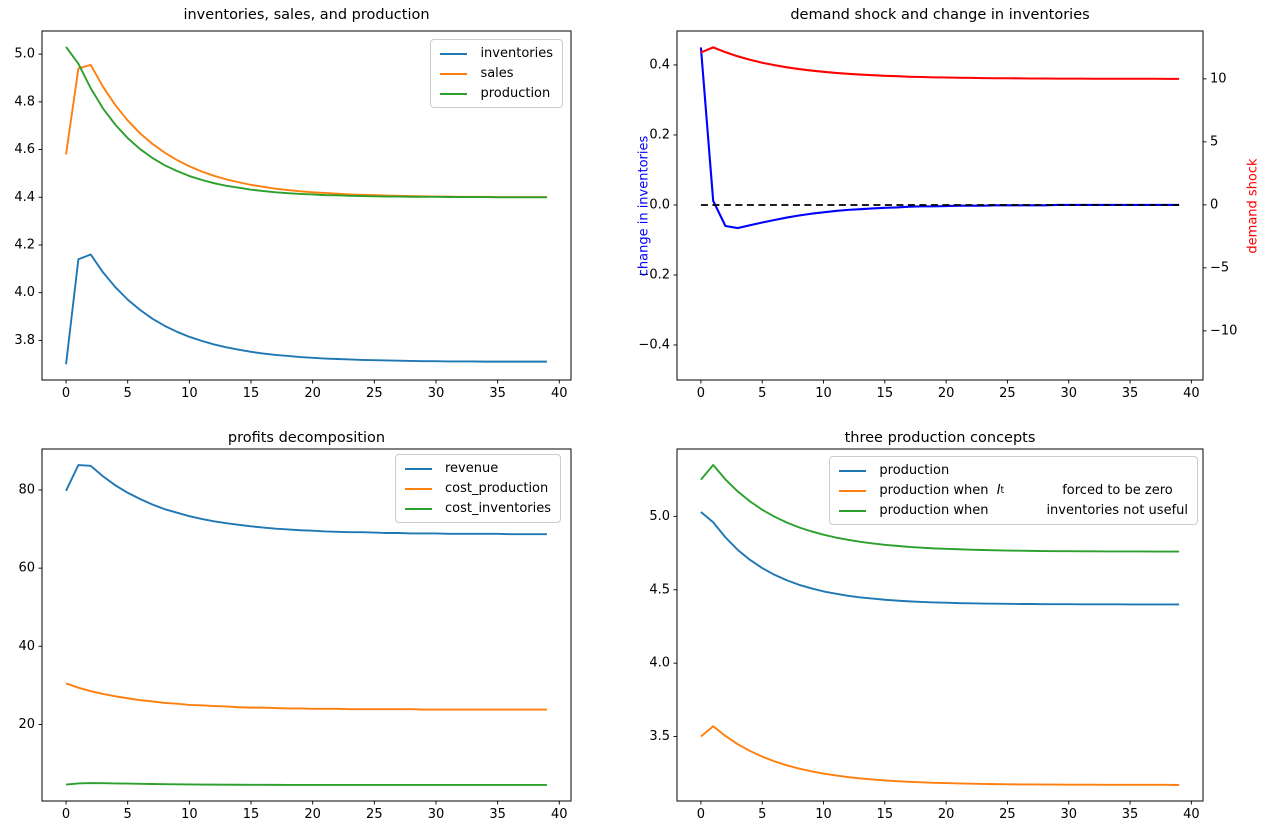 The width and height of the screenshot is (1272, 834). What do you see at coordinates (26, 646) in the screenshot?
I see `y-tick-label: 40` at bounding box center [26, 646].